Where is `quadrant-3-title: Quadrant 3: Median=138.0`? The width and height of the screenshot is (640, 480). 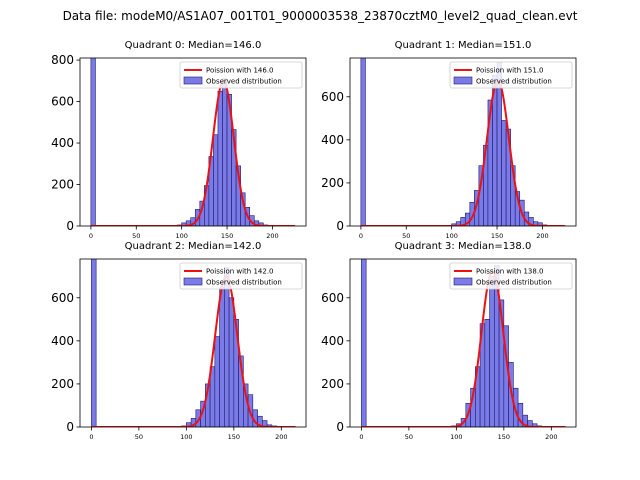 quadrant-3-title: Quadrant 3: Median=138.0 is located at coordinates (463, 246).